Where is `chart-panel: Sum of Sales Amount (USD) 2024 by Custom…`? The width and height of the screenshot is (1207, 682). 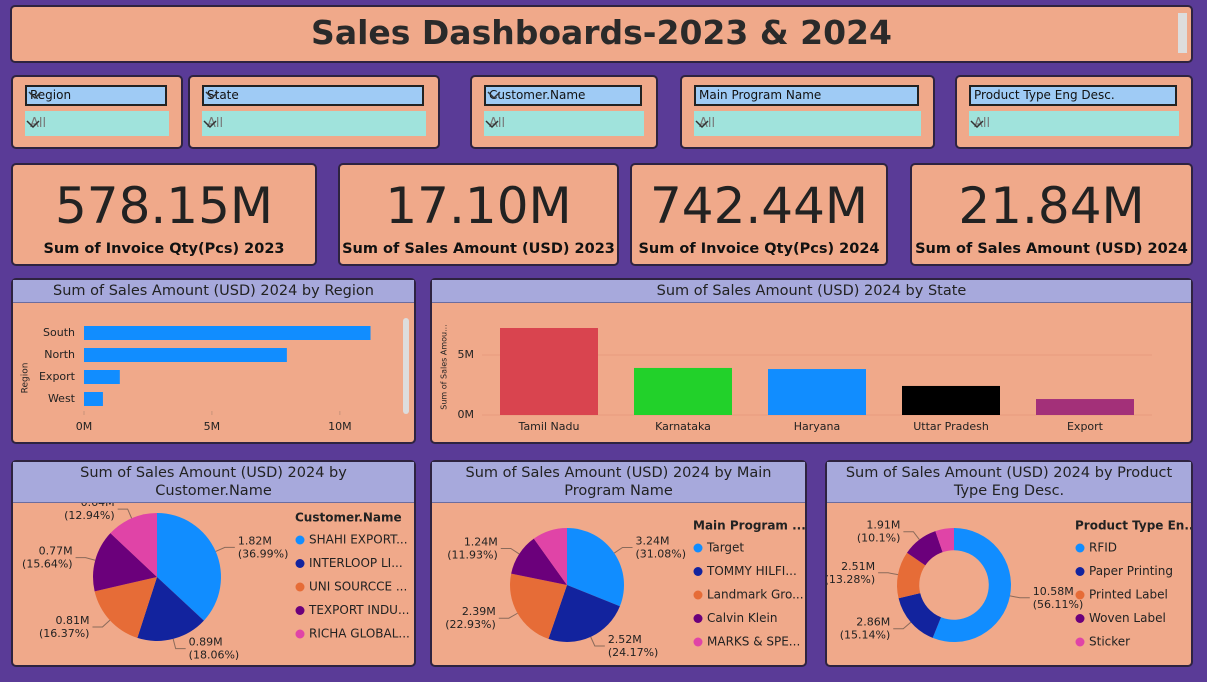 chart-panel: Sum of Sales Amount (USD) 2024 by Custom… is located at coordinates (213, 563).